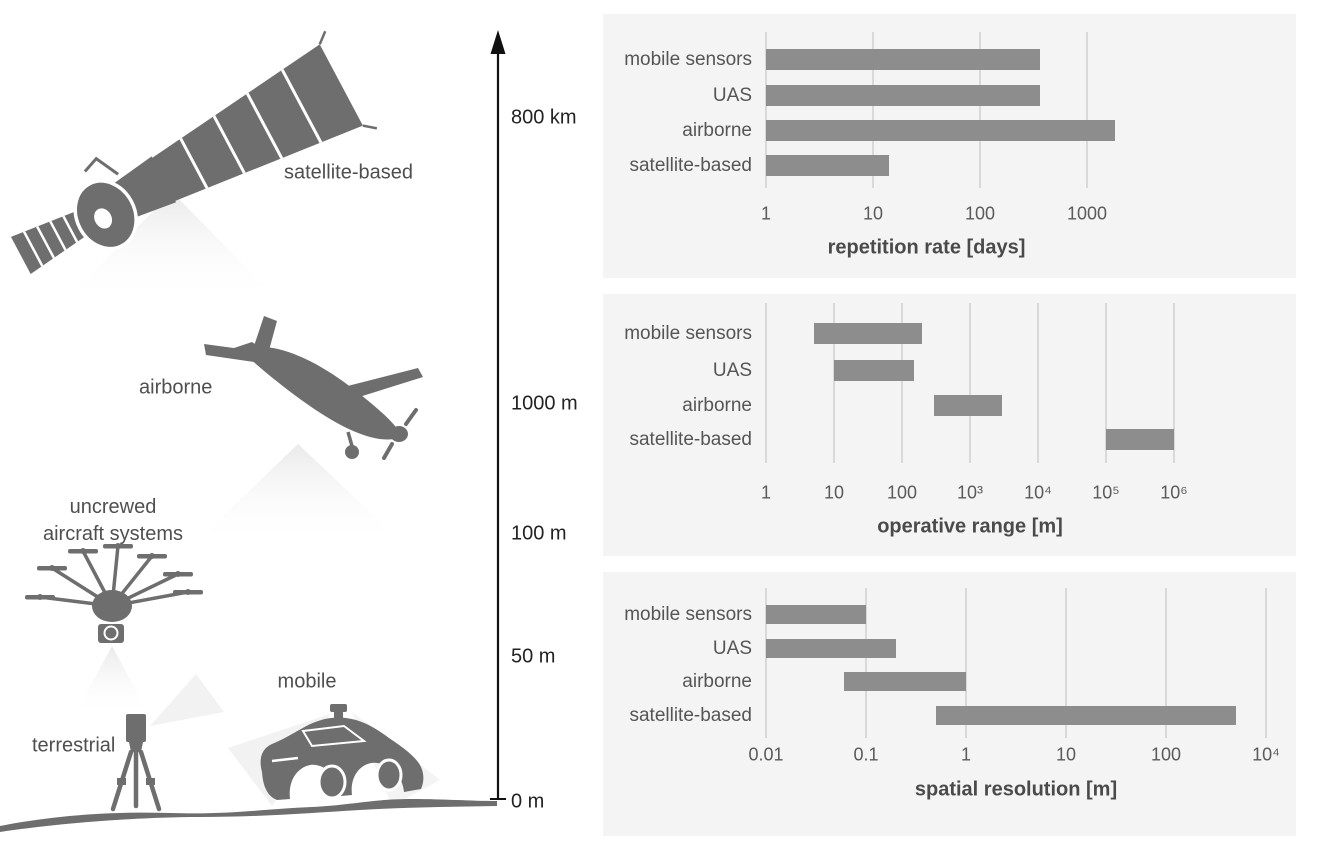  Describe the element at coordinates (766, 754) in the screenshot. I see `tick-label: 0.01` at that location.